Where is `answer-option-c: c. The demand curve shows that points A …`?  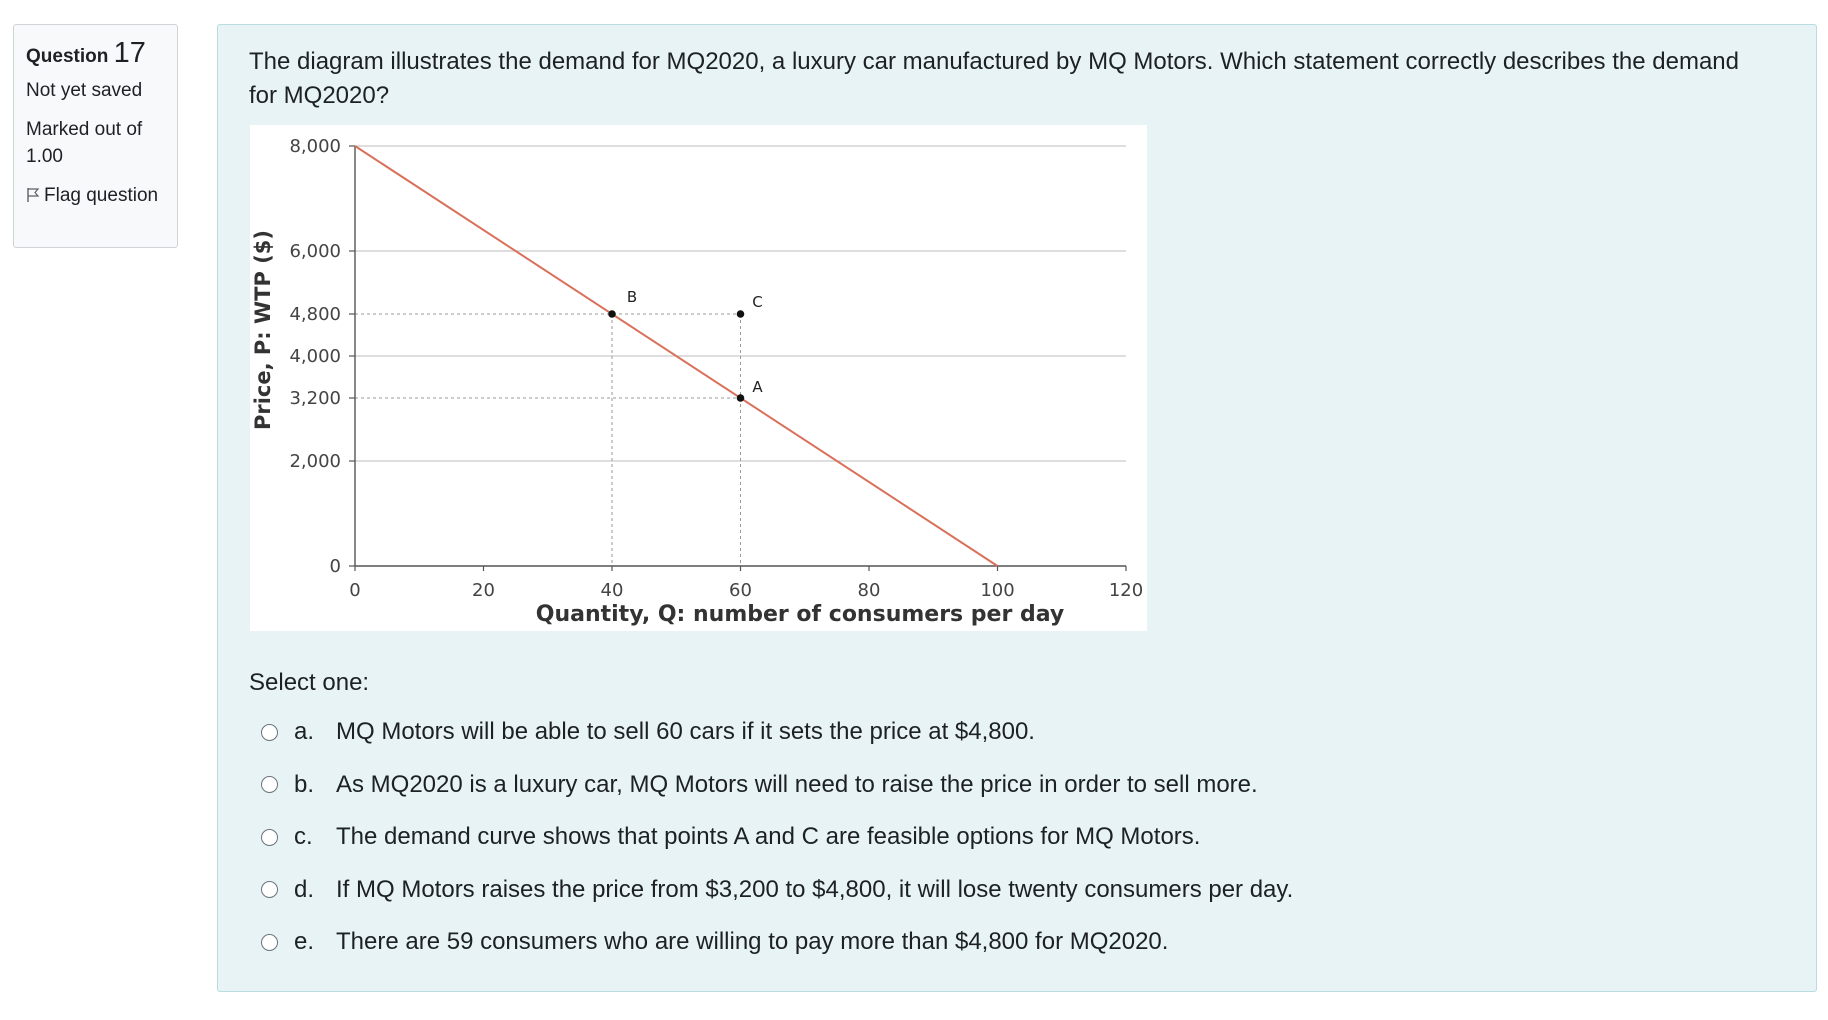 answer-option-c: c. The demand curve shows that points A … is located at coordinates (1011, 837).